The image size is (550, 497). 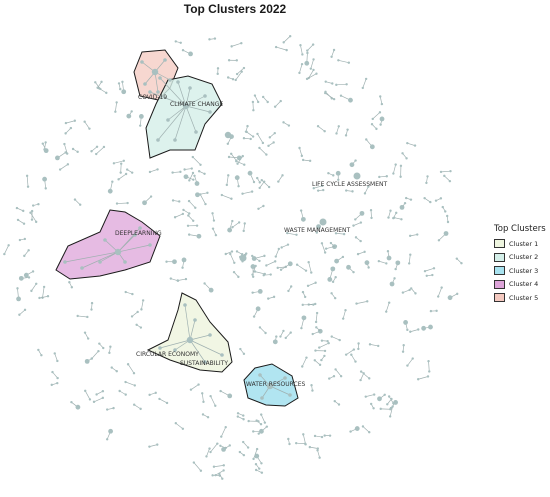 I want to click on label-life-cycle-assessment: LIFE CYCLE ASSESSMENT, so click(x=349, y=184).